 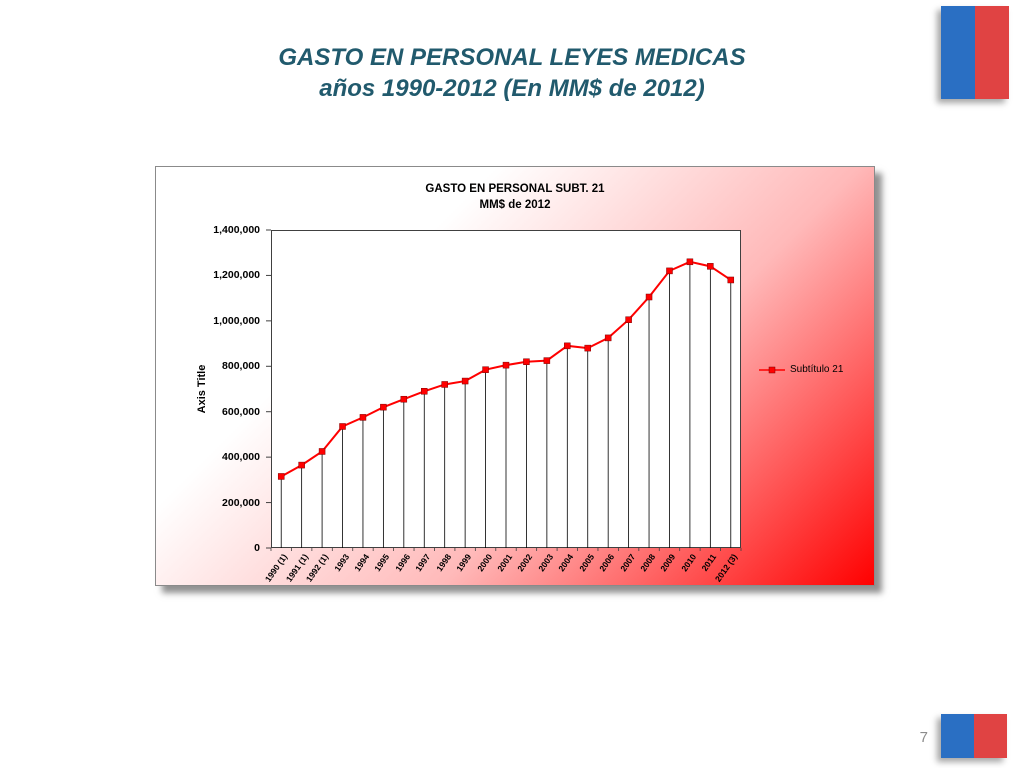 What do you see at coordinates (512, 89) in the screenshot?
I see `slide-title-line2: años 1990-2012 (En MM$ de 2012)` at bounding box center [512, 89].